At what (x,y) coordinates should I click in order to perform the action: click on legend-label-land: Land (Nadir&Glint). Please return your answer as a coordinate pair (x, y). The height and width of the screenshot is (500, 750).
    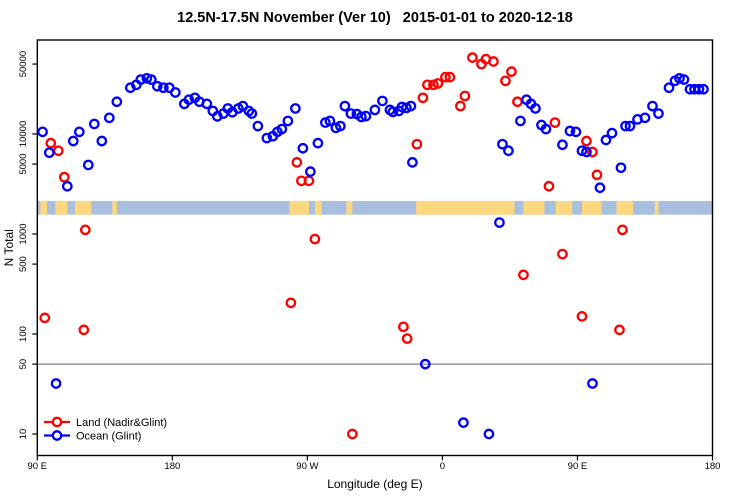
    Looking at the image, I should click on (121, 423).